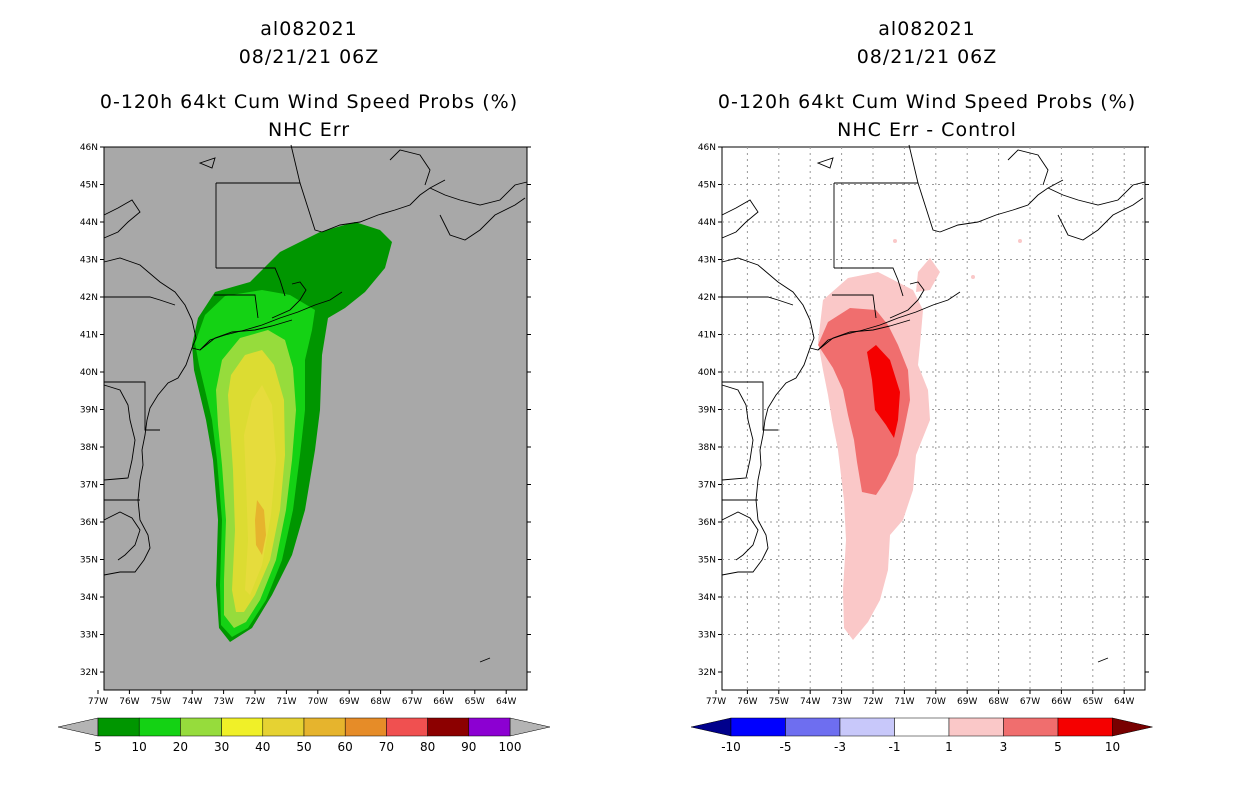 This screenshot has width=1236, height=800. What do you see at coordinates (255, 702) in the screenshot?
I see `lon-label: 72W` at bounding box center [255, 702].